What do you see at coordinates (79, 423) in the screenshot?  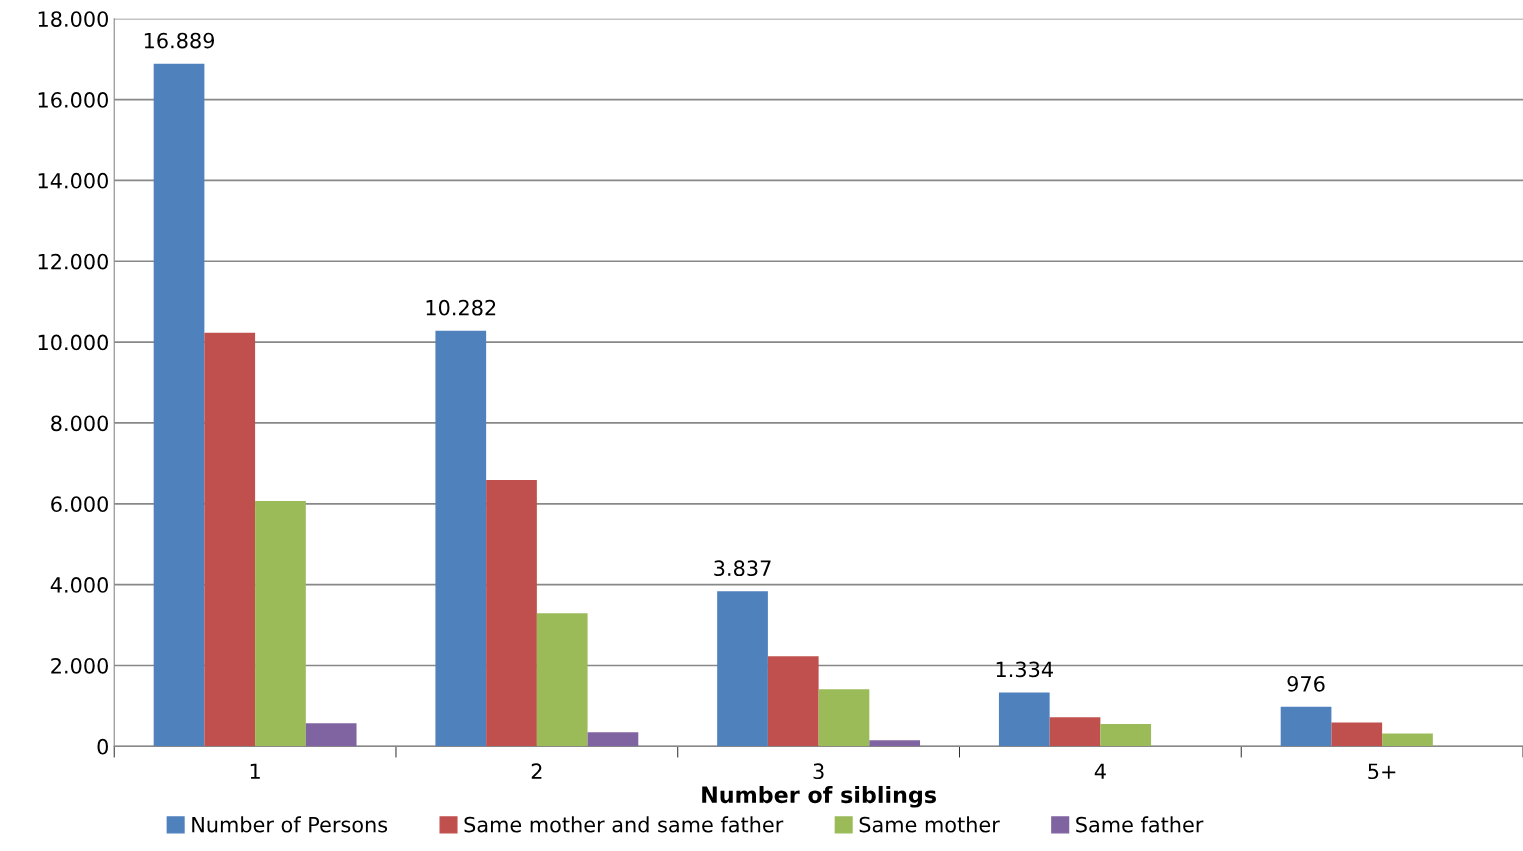 I see `y-tick-label: 8.000` at bounding box center [79, 423].